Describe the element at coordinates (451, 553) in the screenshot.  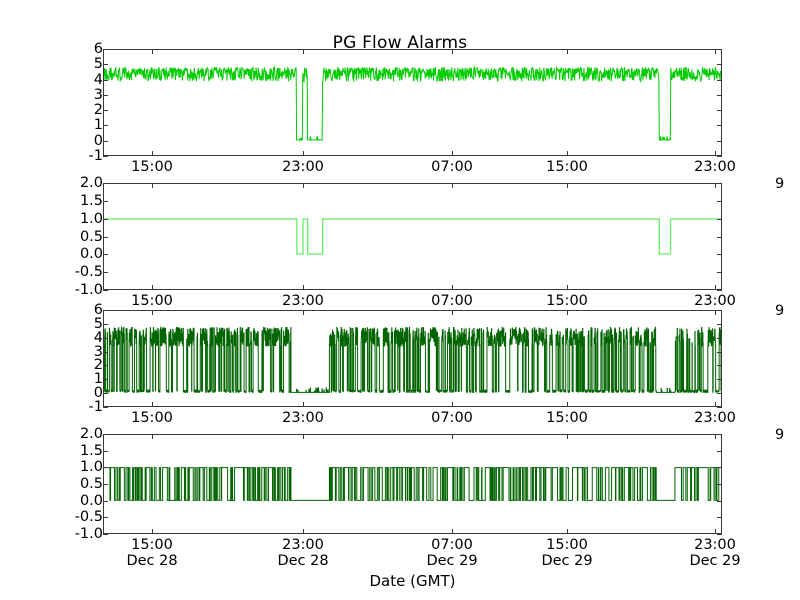
I see `x-tick-label: 07:00 Dec 29` at that location.